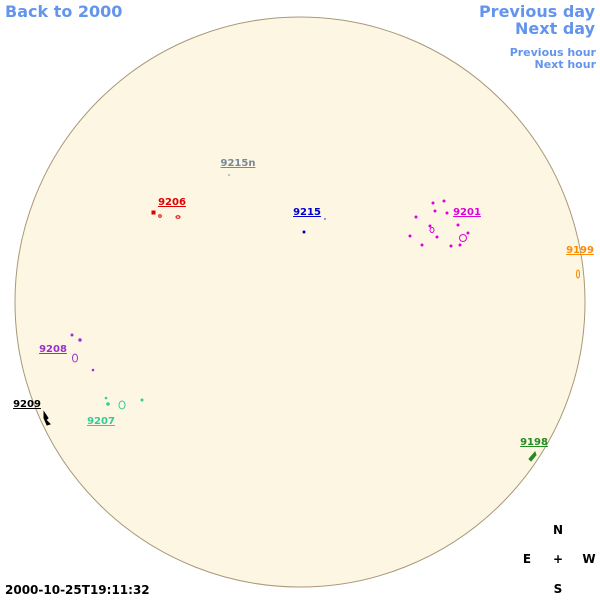  What do you see at coordinates (101, 421) in the screenshot?
I see `region-label: 9207` at bounding box center [101, 421].